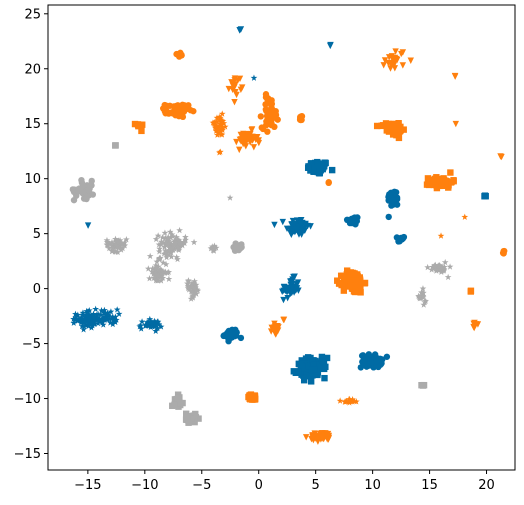 This screenshot has height=505, width=524. I want to click on x-tick-label: −5, so click(201, 485).